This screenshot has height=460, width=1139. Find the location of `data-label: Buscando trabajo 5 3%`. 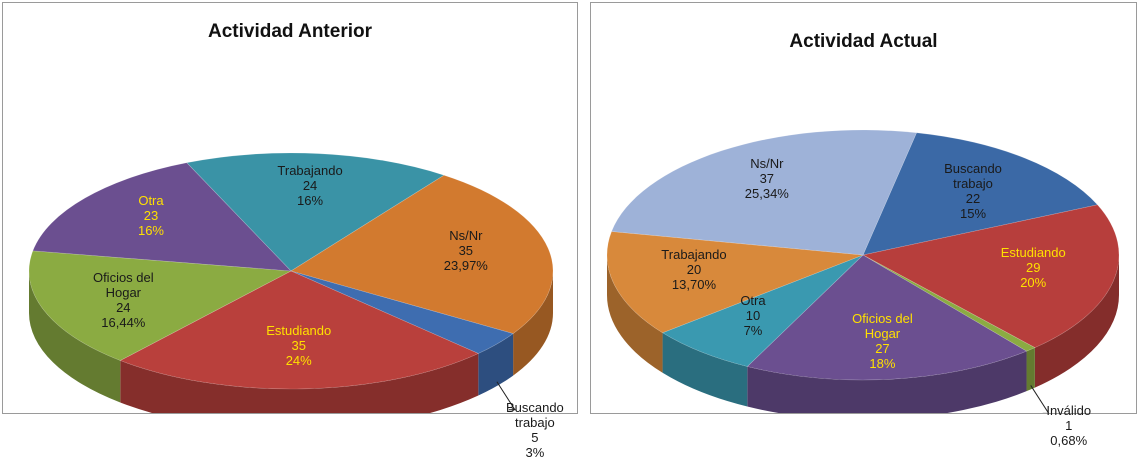

data-label: Buscando trabajo 5 3% is located at coordinates (535, 430).